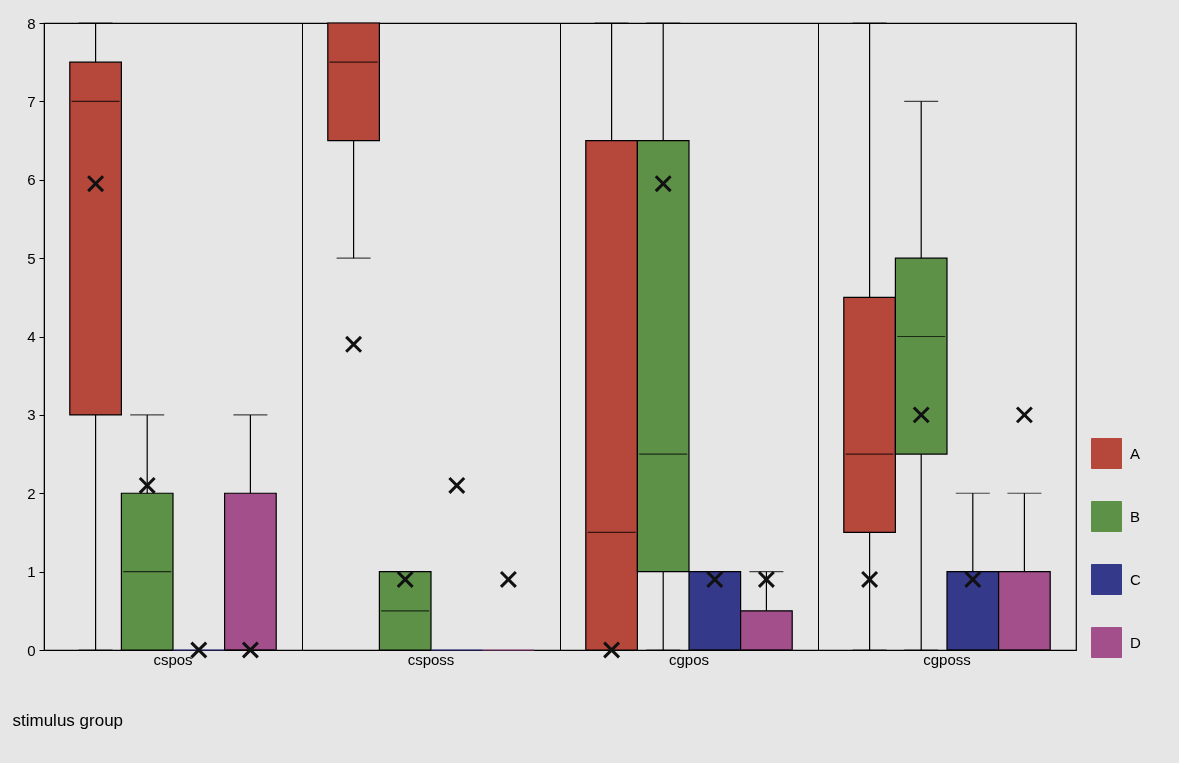 The image size is (1179, 763). What do you see at coordinates (1135, 516) in the screenshot?
I see `legend-label: B` at bounding box center [1135, 516].